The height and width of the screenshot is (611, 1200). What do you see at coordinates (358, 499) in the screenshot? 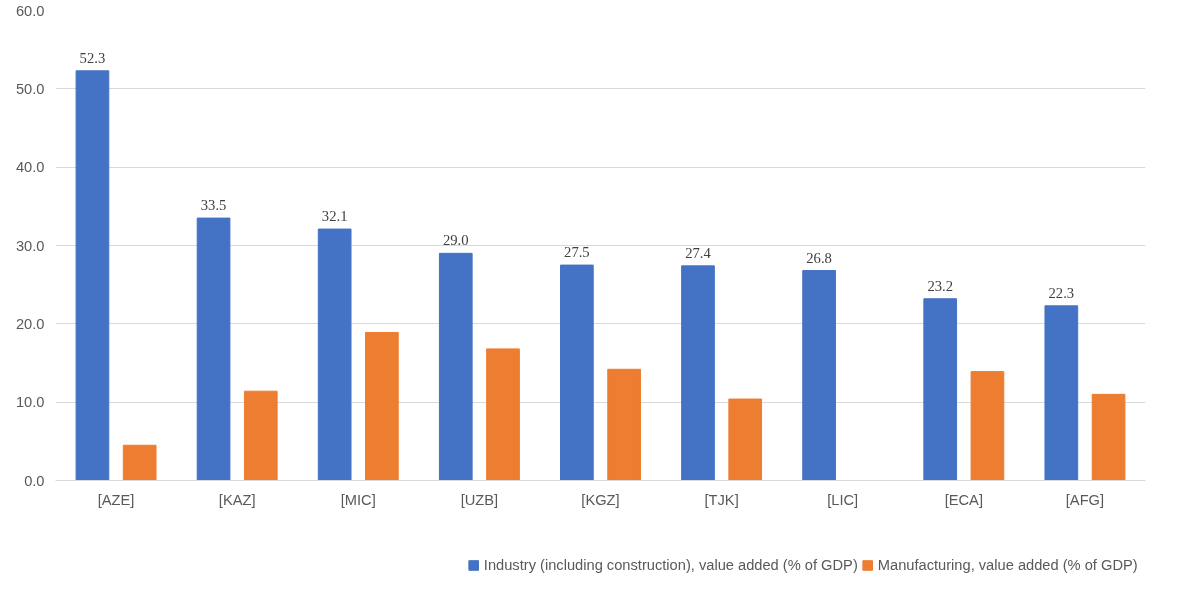
I see `x-tick-label: [MIC]` at bounding box center [358, 499].